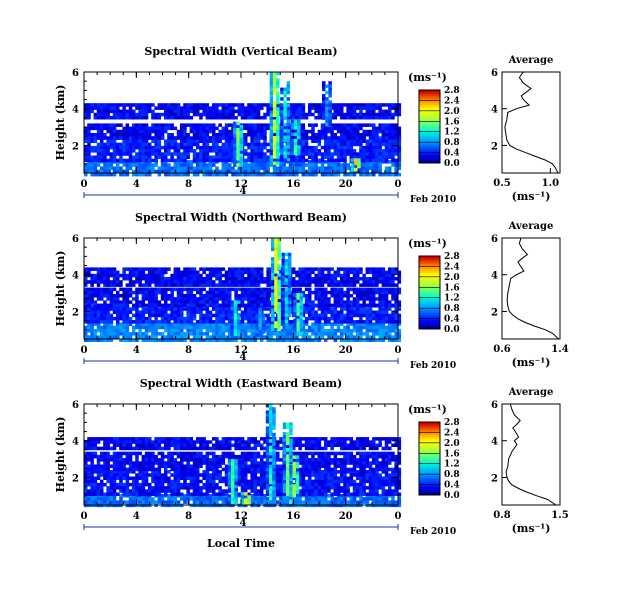  I want to click on colorbar-tick-label: 1.6, so click(452, 122).